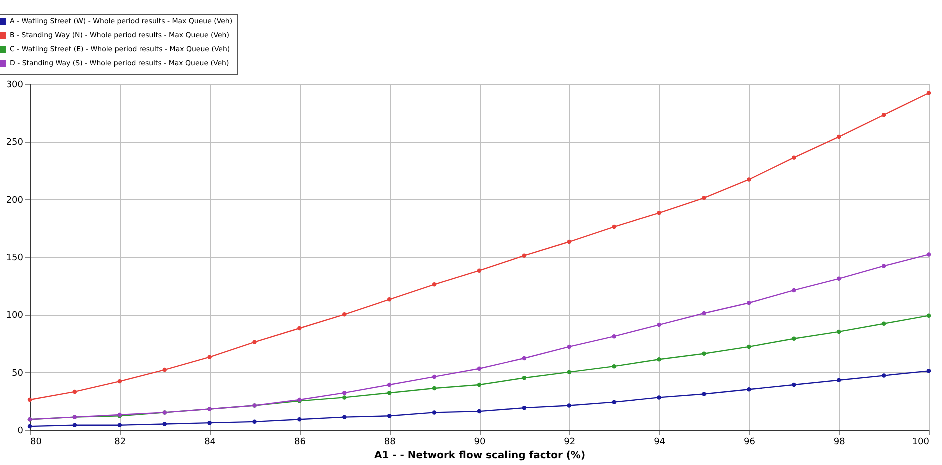 This screenshot has height=465, width=942. I want to click on x-axis-title: A1 - - Network flow scaling factor (%), so click(480, 456).